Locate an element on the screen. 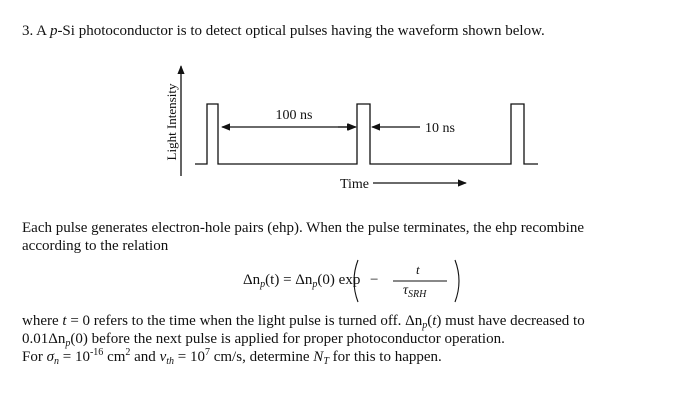 This screenshot has height=393, width=700. text: N is located at coordinates (318, 357).